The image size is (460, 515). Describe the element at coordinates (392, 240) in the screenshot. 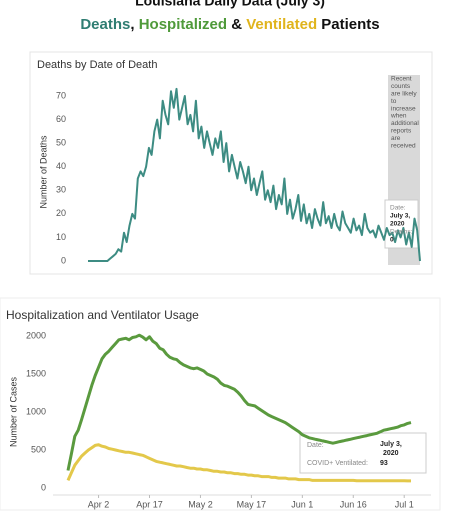

I see `tooltip-line: 0` at that location.